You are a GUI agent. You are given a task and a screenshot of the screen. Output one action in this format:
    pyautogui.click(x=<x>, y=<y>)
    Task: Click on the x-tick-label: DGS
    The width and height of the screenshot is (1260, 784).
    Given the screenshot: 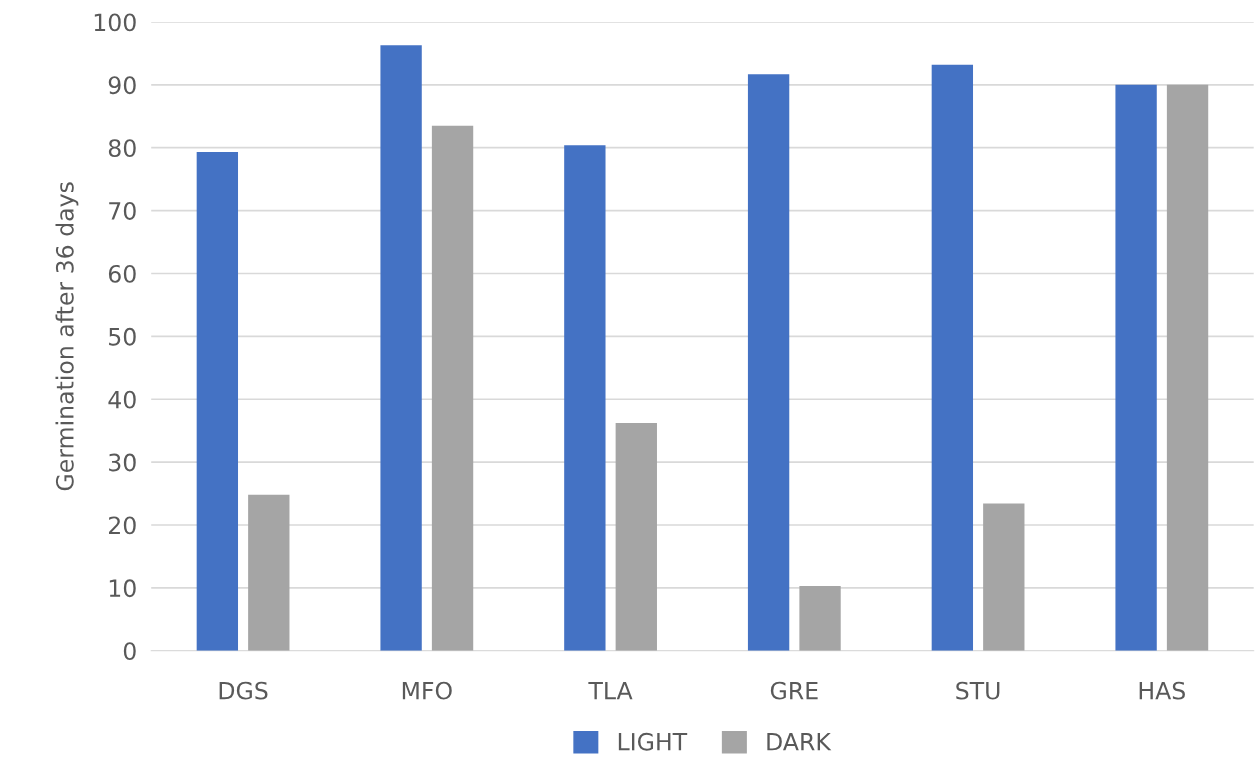 What is the action you would take?
    pyautogui.click(x=243, y=690)
    